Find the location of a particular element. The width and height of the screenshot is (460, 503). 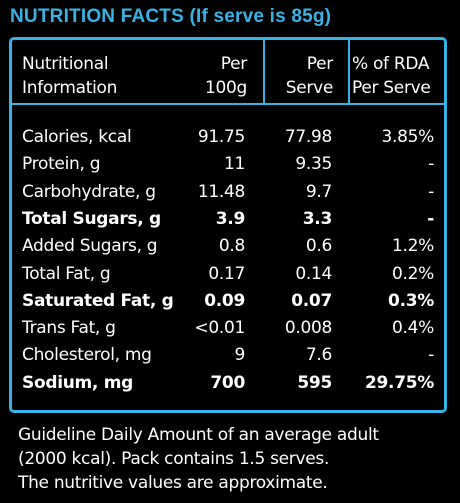

rda-value: 3.85% is located at coordinates (407, 137).